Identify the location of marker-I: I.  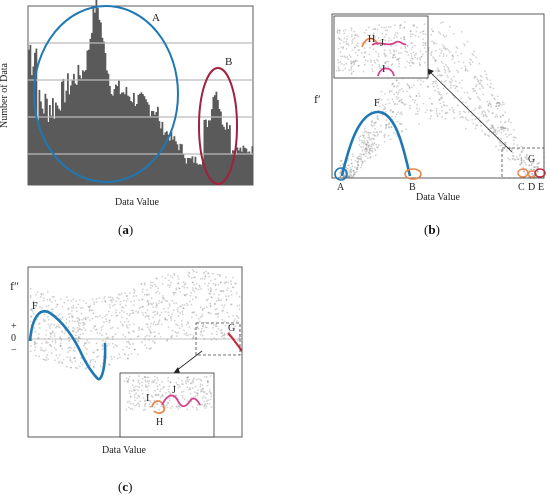
(148, 398).